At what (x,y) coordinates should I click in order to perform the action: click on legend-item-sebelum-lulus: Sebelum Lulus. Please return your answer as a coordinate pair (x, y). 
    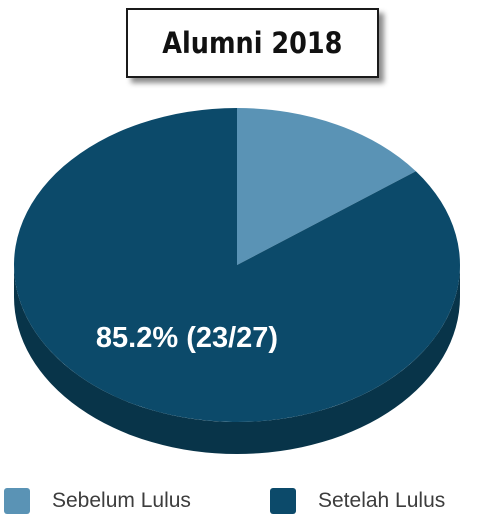
    Looking at the image, I should click on (97, 501).